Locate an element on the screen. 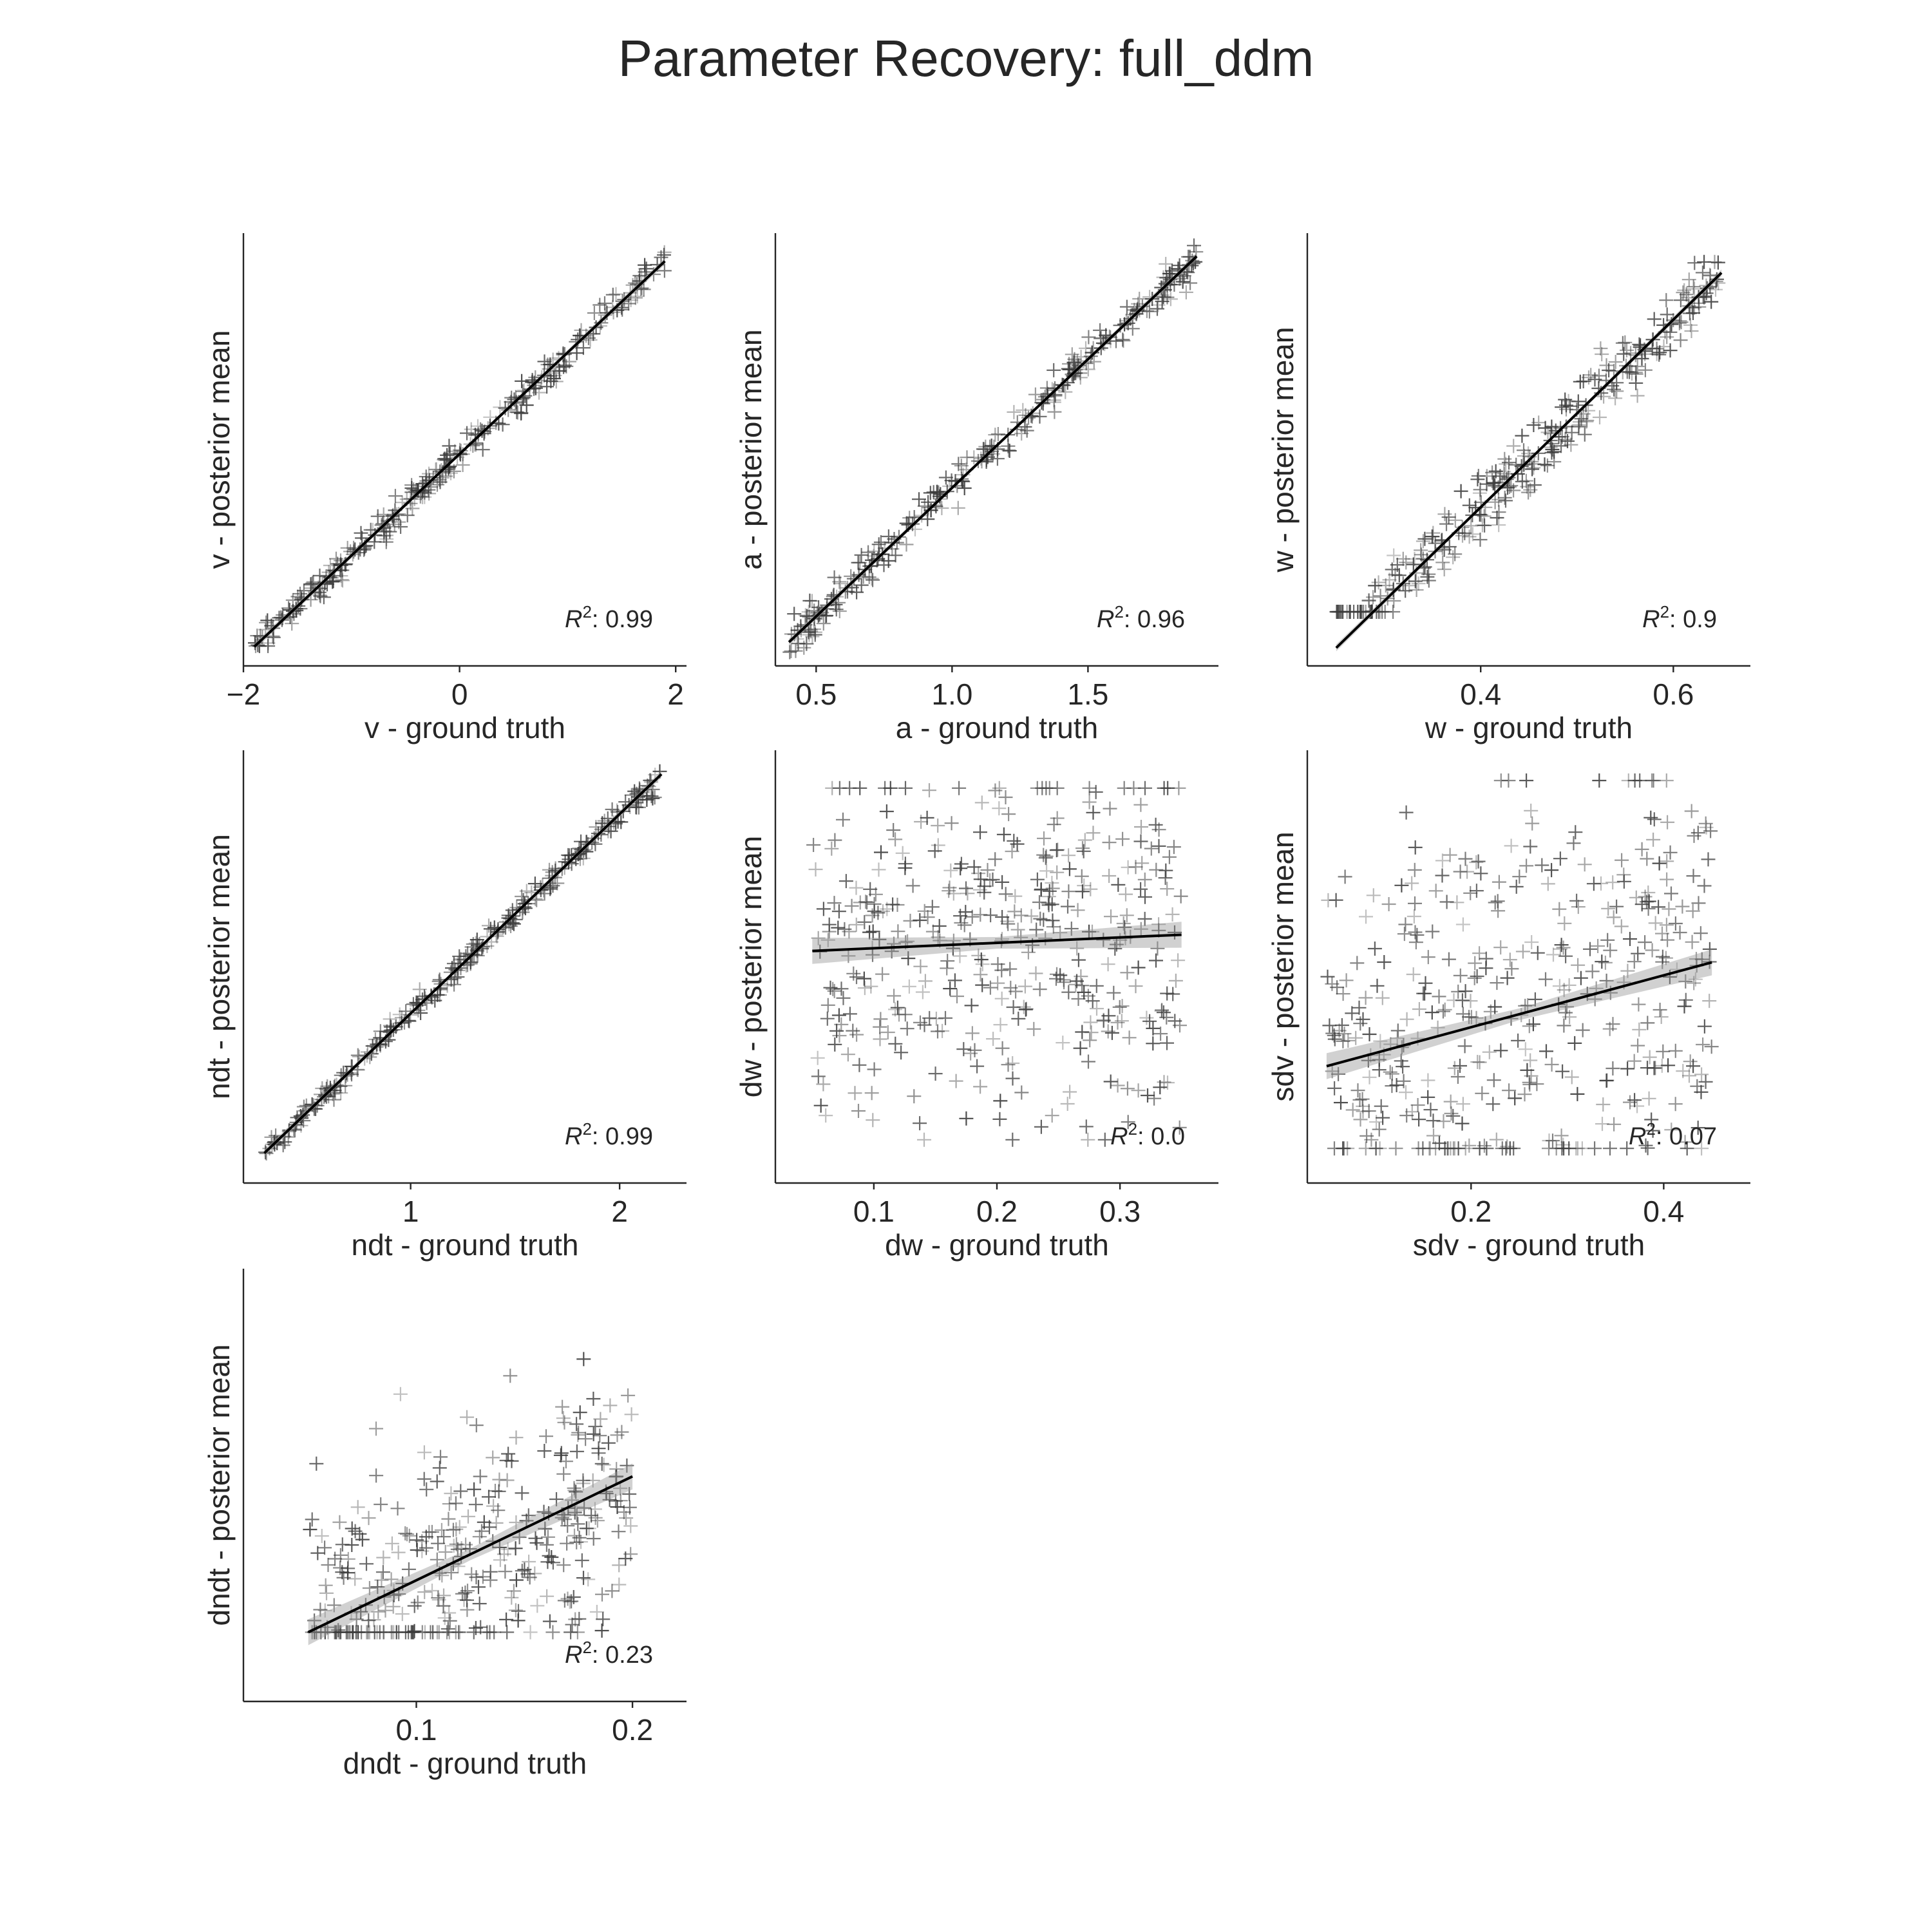 This screenshot has width=1932, height=1932. dndt-scatter-points is located at coordinates (471, 1496).